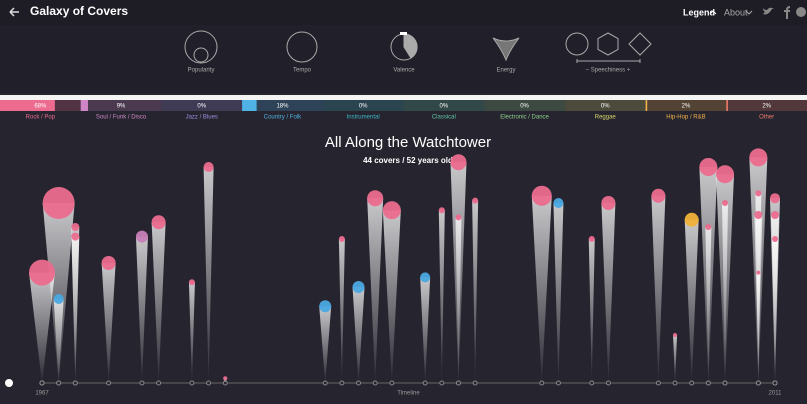 This screenshot has height=404, width=807. What do you see at coordinates (41, 118) in the screenshot?
I see `genre-name: Rock / Pop` at bounding box center [41, 118].